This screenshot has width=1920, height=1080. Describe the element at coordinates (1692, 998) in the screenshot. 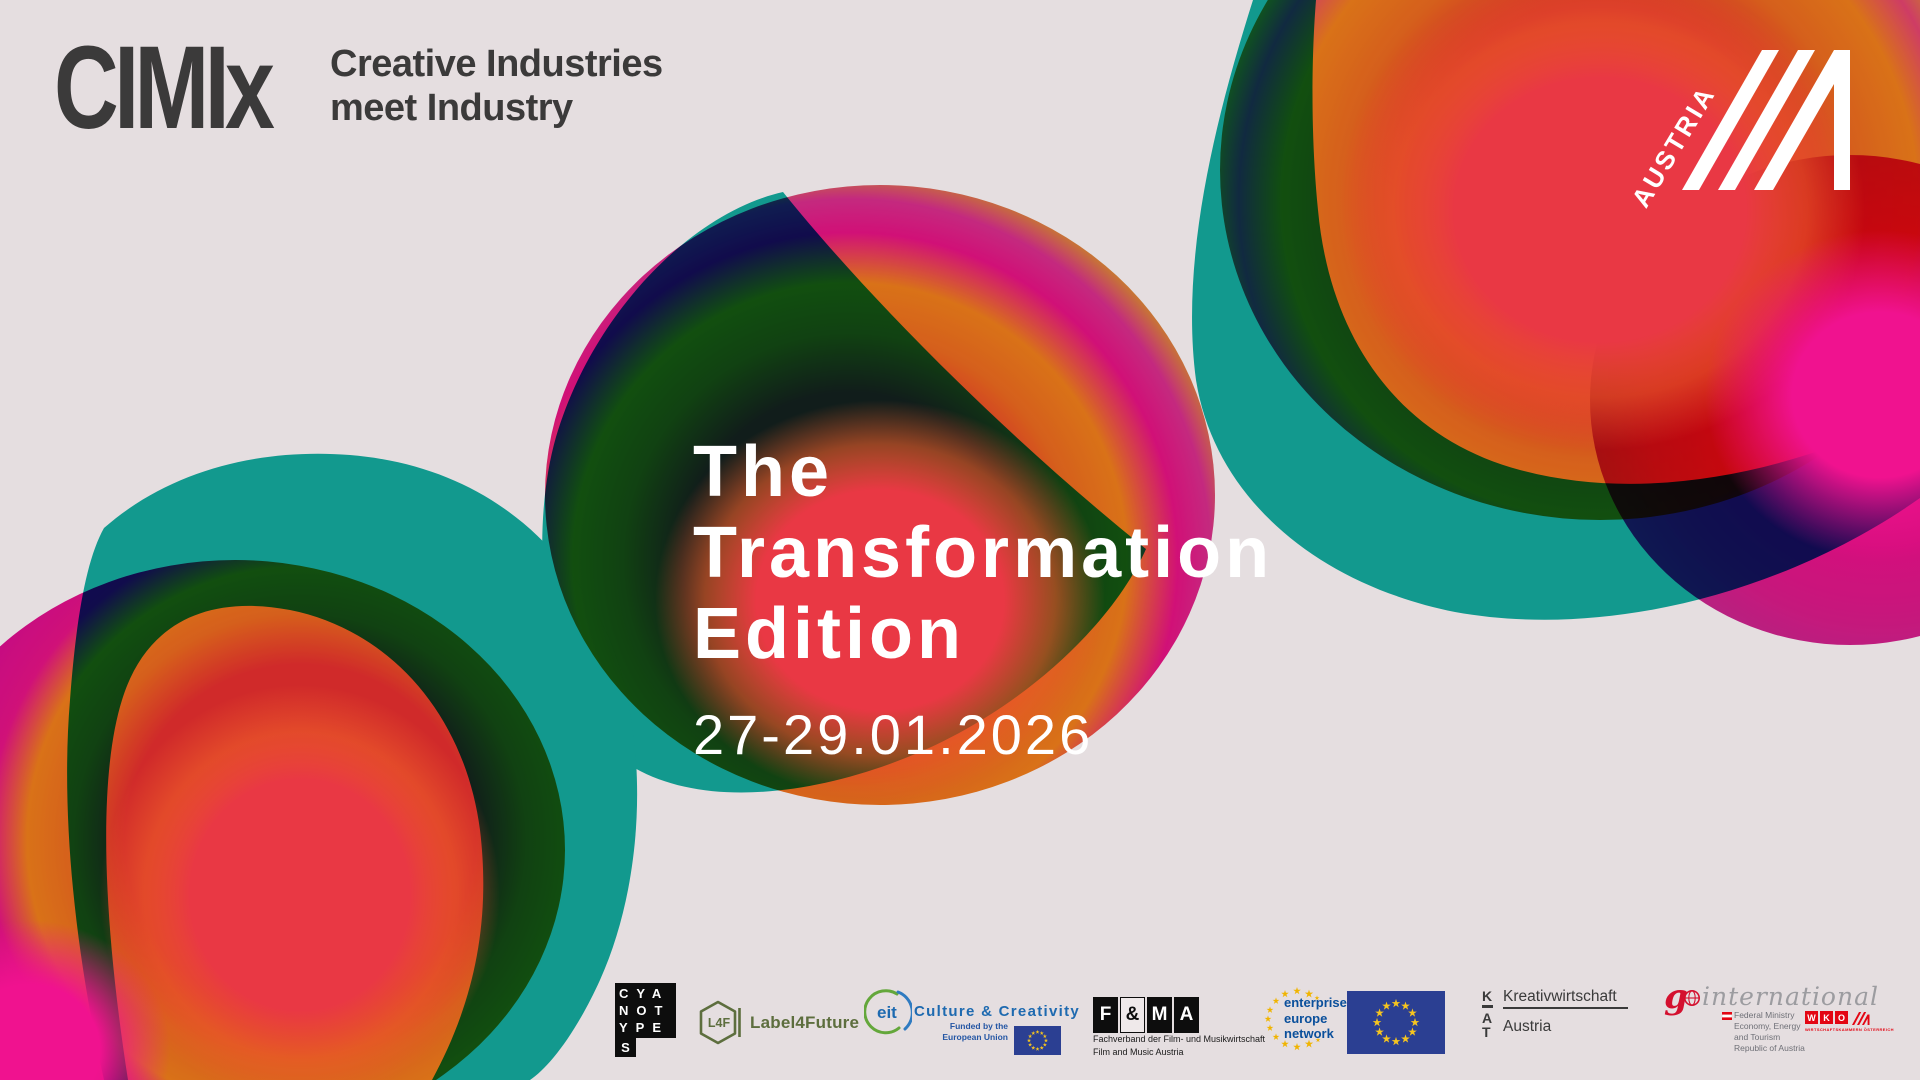

I see `globe-icon` at that location.